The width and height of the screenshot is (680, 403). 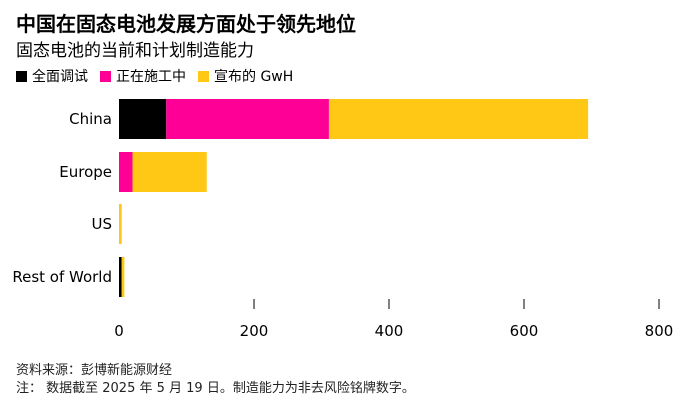 What do you see at coordinates (659, 331) in the screenshot?
I see `x-tick-label: 800` at bounding box center [659, 331].